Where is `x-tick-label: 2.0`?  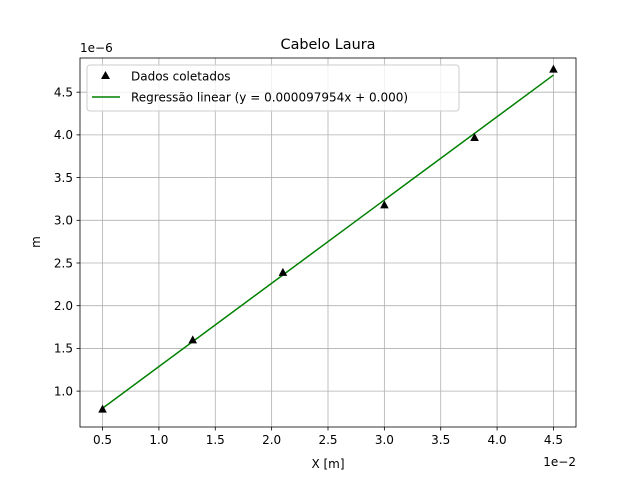
x-tick-label: 2.0 is located at coordinates (271, 440).